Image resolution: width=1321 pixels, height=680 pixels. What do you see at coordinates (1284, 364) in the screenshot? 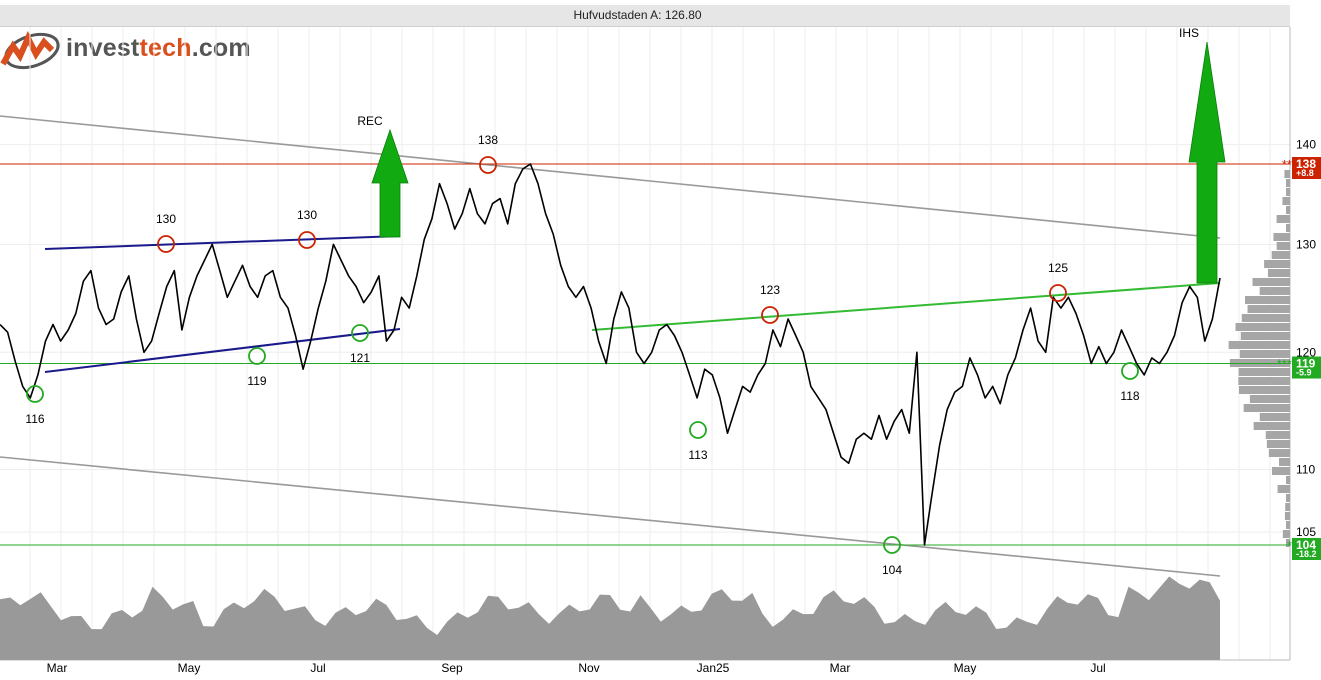
I see `price-level-strength: ***` at bounding box center [1284, 364].